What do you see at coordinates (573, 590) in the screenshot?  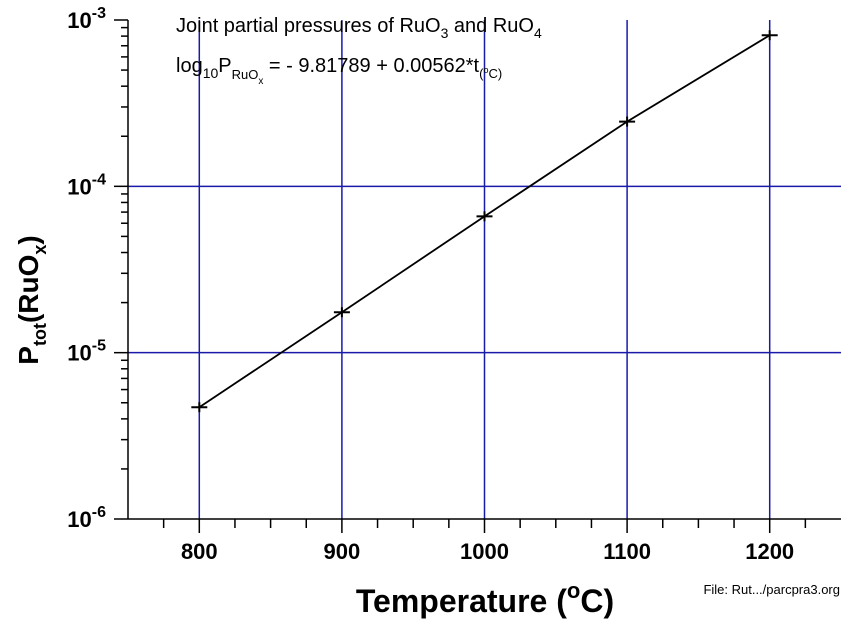 I see `x-title-sup: o` at bounding box center [573, 590].